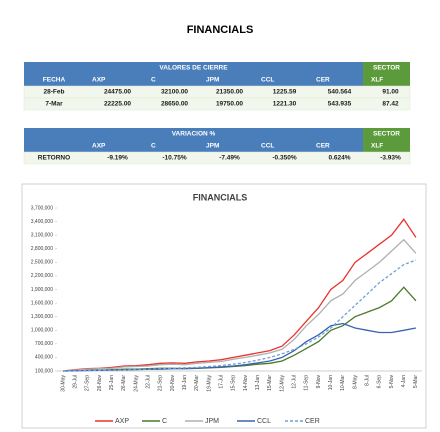 This screenshot has height=432, width=440. What do you see at coordinates (54, 158) in the screenshot?
I see `cell: RETORNO` at bounding box center [54, 158].